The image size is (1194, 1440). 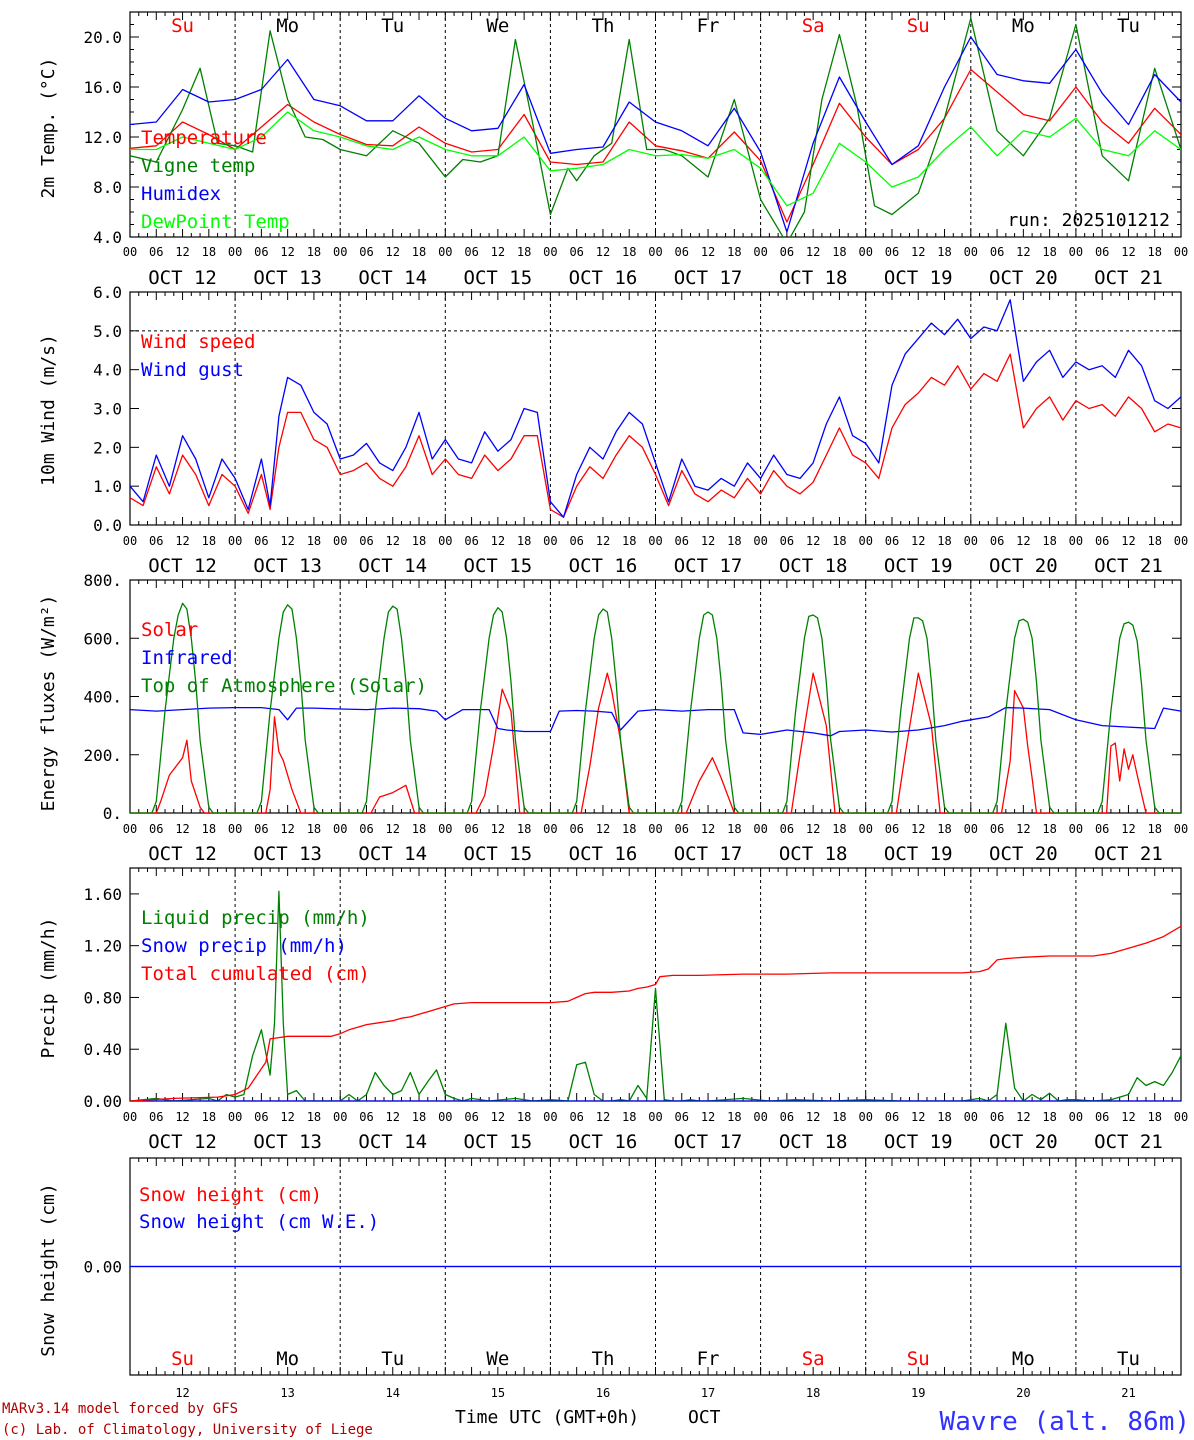 I want to click on day-number: 21, so click(x=1128, y=1393).